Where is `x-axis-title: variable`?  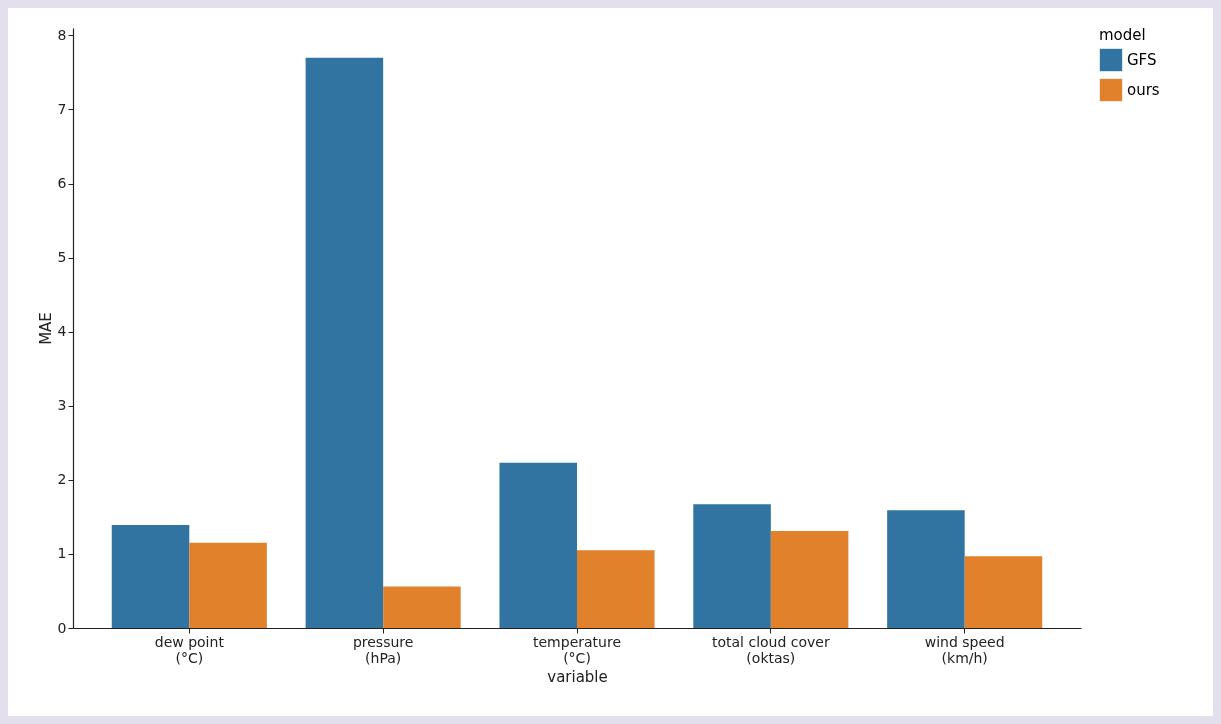
x-axis-title: variable is located at coordinates (577, 676).